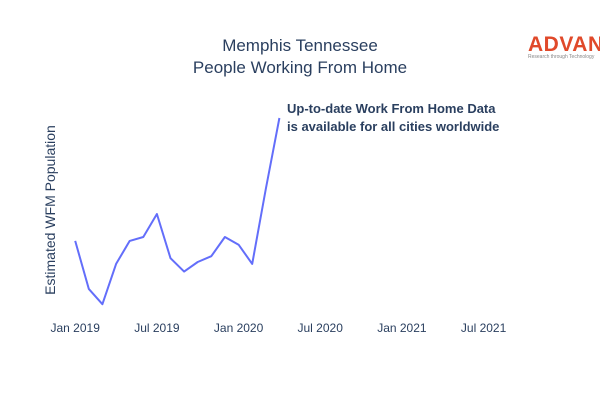  Describe the element at coordinates (239, 328) in the screenshot. I see `x-tick-label: Jan 2020` at that location.